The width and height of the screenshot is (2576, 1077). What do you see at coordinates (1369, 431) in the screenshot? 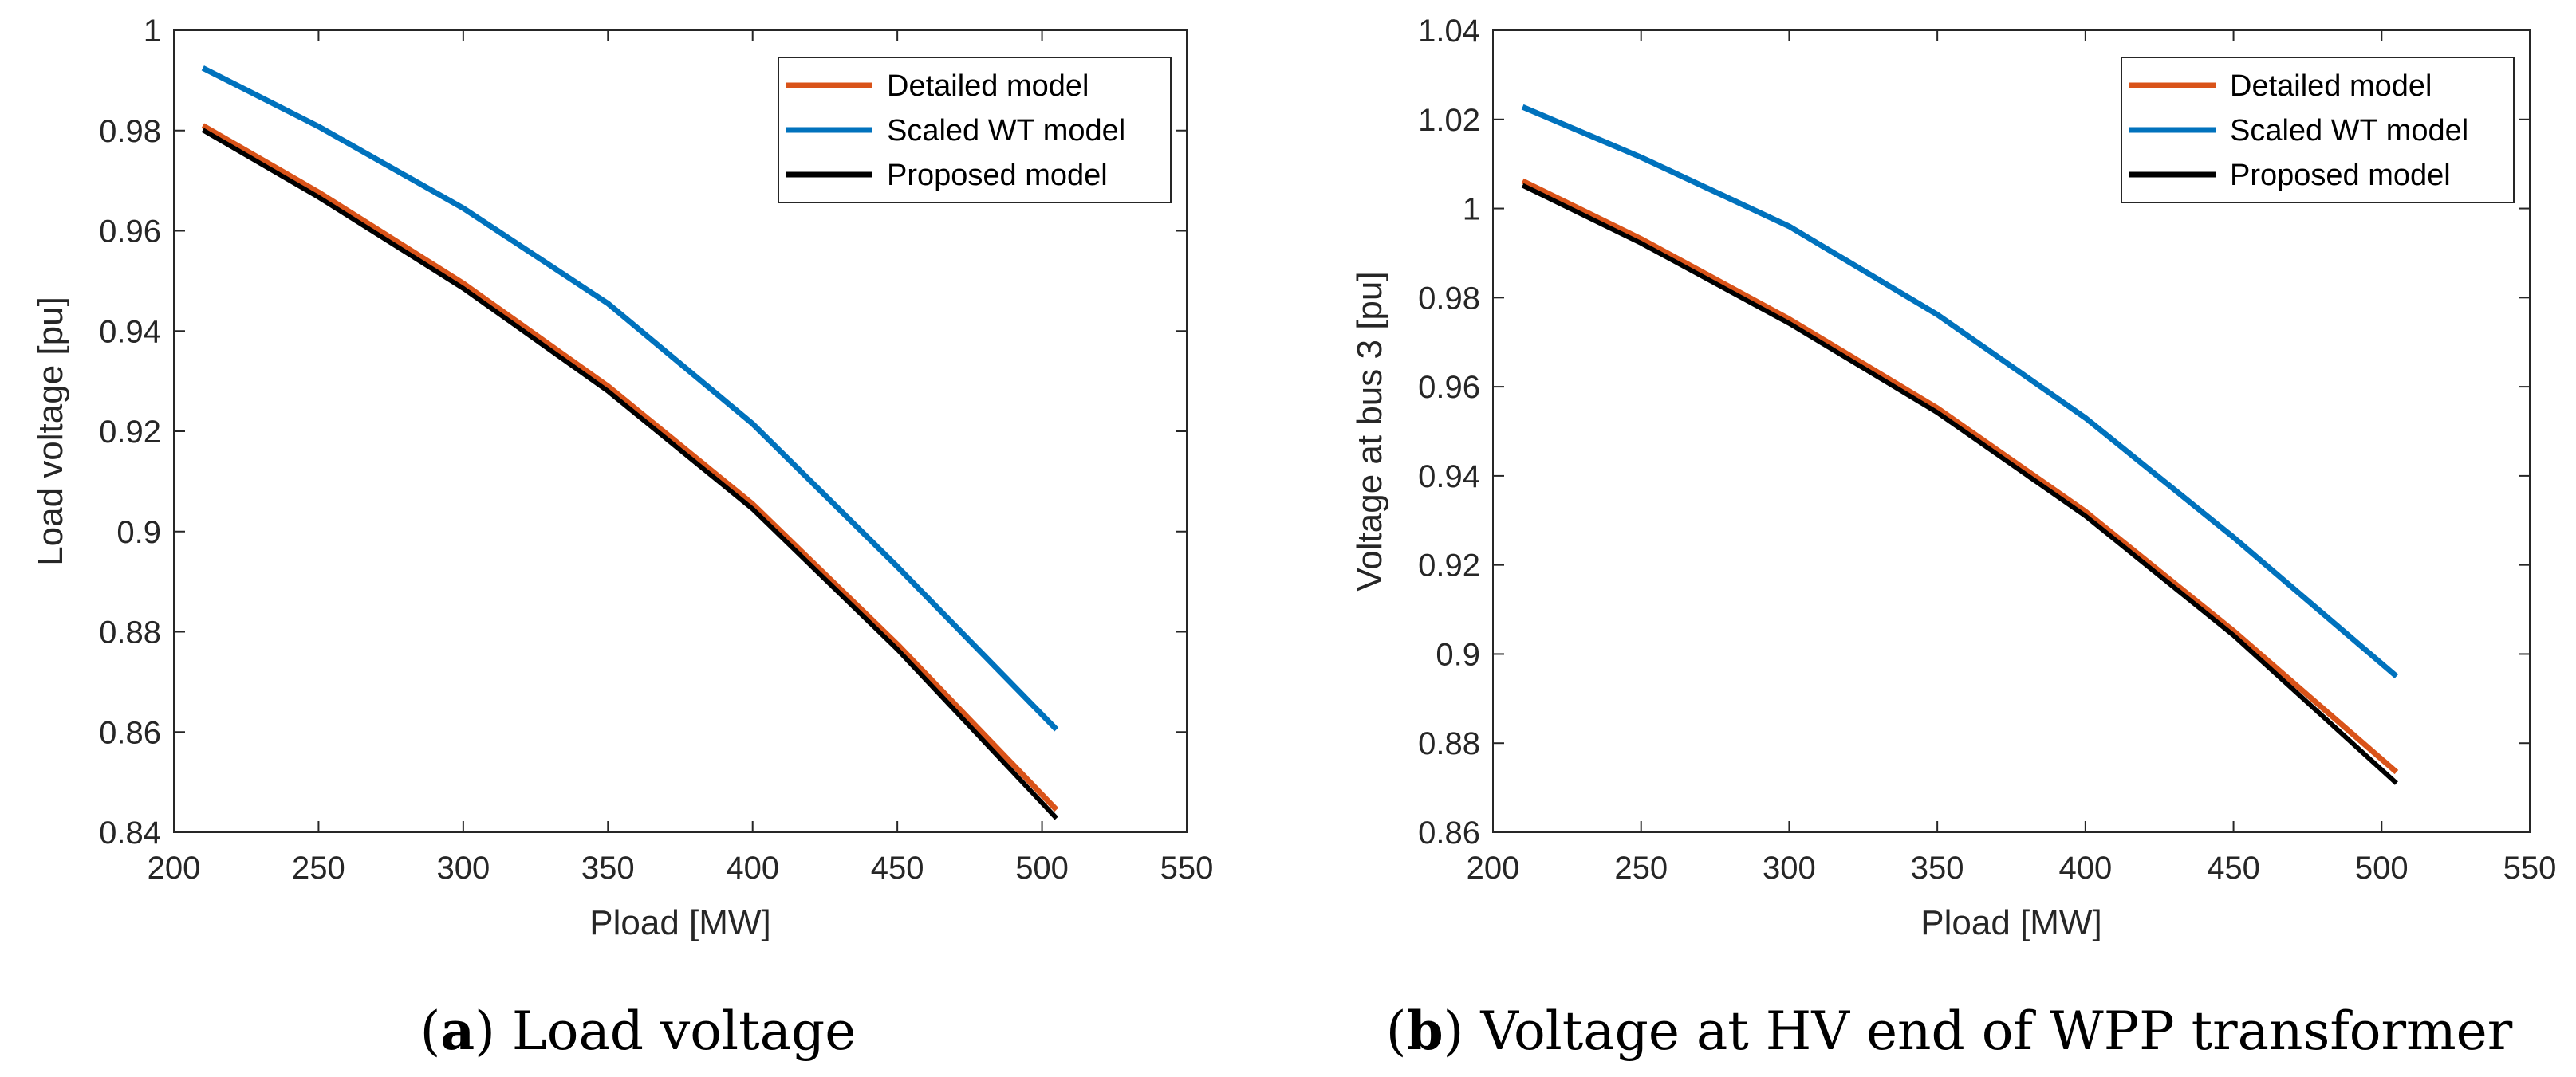
I see `y-axis-label: Voltage at bus 3 [pu]` at bounding box center [1369, 431].